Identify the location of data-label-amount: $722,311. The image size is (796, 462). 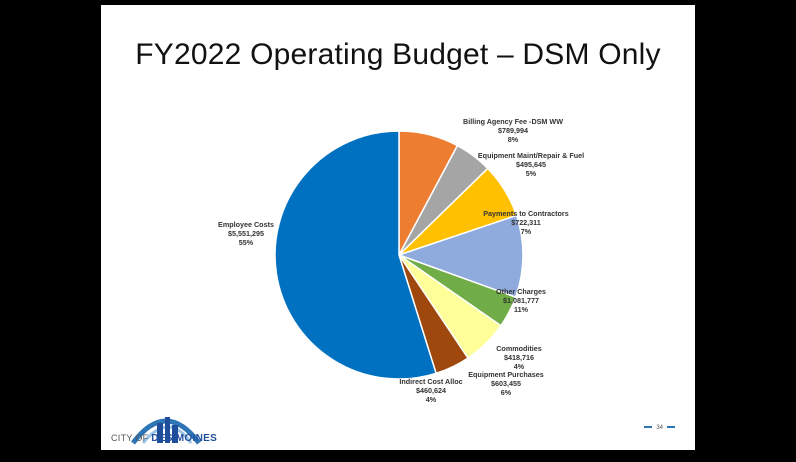
(526, 222).